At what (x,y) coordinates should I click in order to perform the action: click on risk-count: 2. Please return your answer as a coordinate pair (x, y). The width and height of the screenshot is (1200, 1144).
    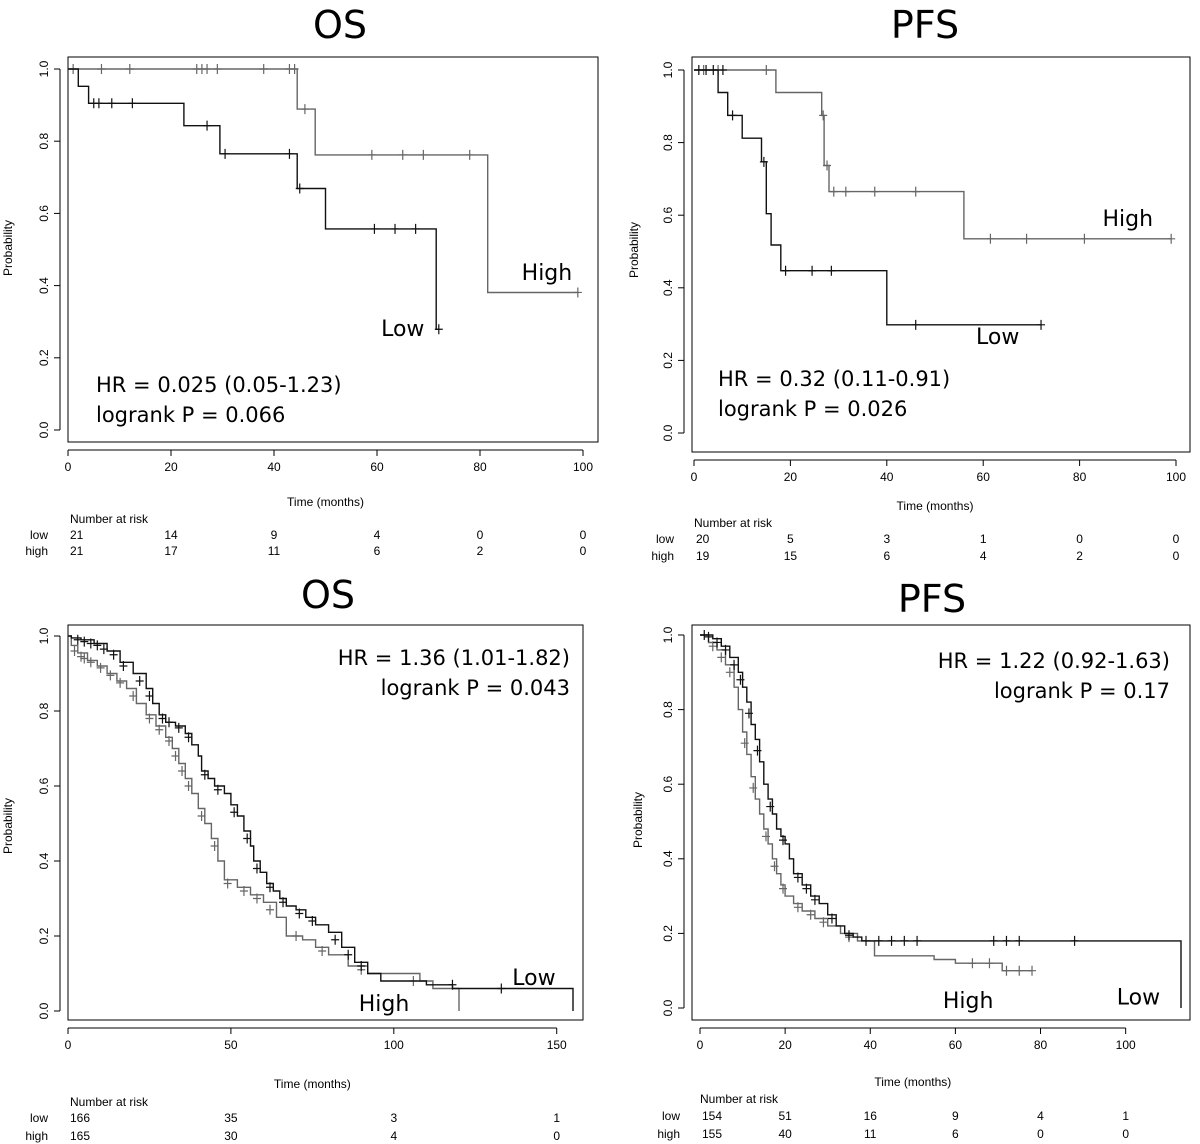
    Looking at the image, I should click on (480, 551).